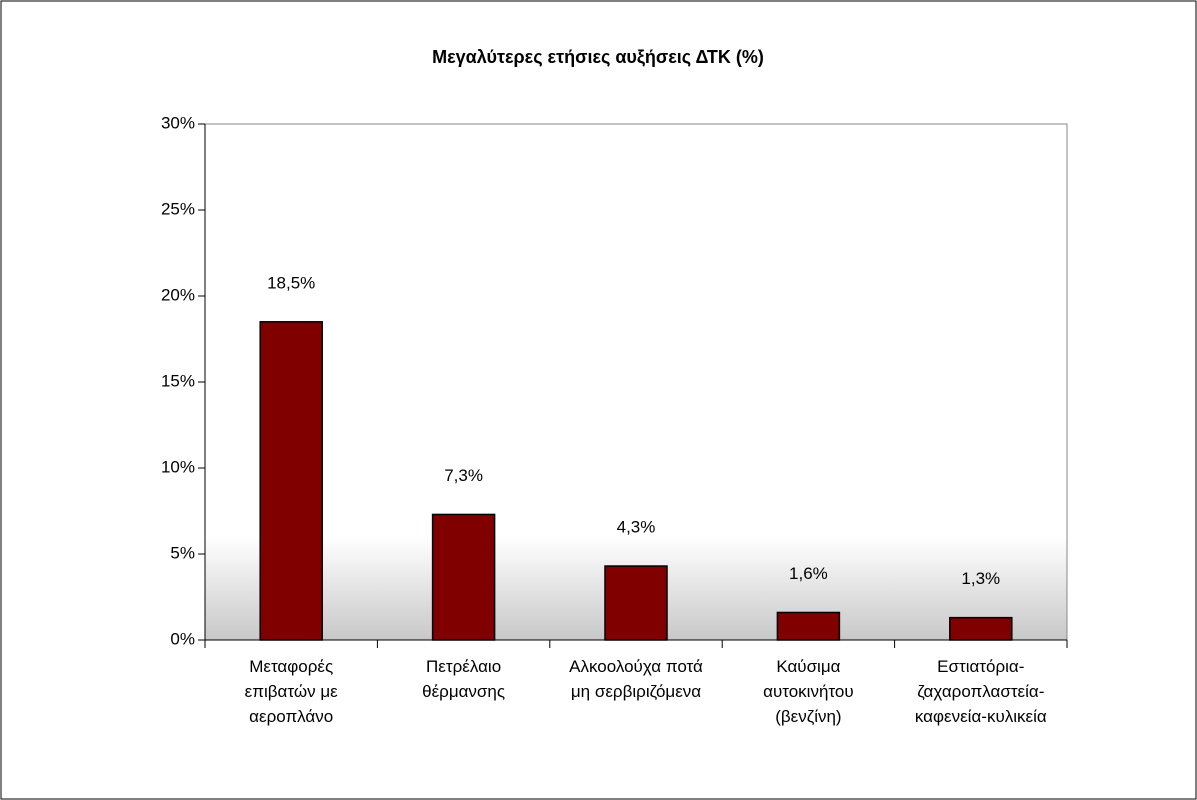 Image resolution: width=1197 pixels, height=800 pixels. What do you see at coordinates (291, 691) in the screenshot?
I see `x-tick-label: Μεταφορές επιβατών με αεροπλάνο` at bounding box center [291, 691].